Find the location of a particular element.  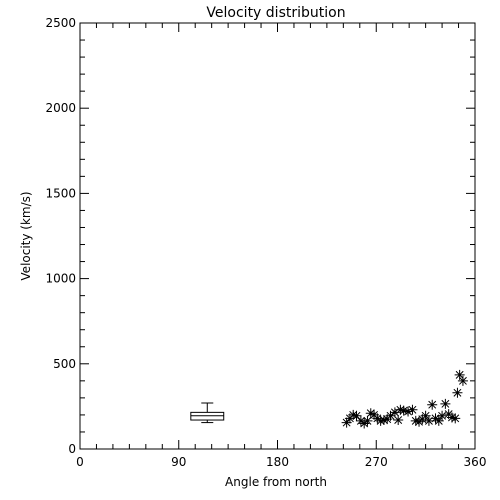

y-tick-label: 500 is located at coordinates (64, 364).